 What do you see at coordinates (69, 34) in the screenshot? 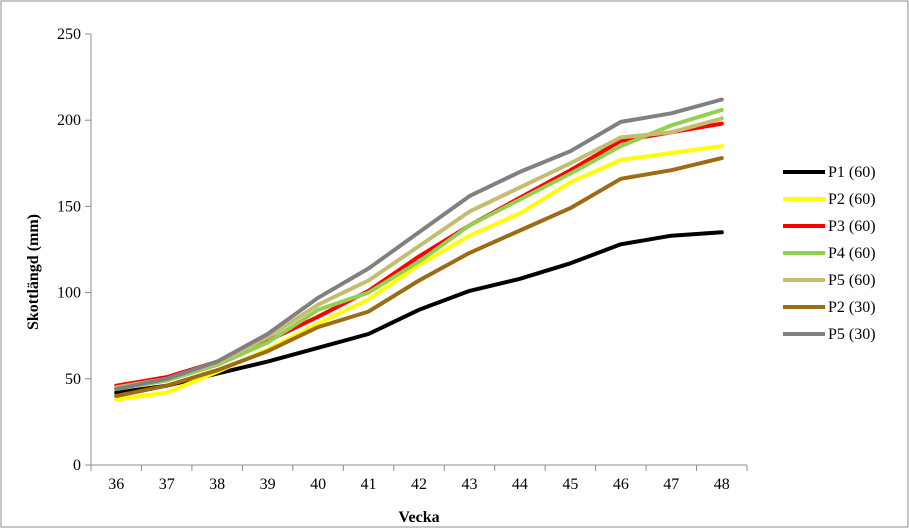
I see `y-tick-label: 250` at bounding box center [69, 34].